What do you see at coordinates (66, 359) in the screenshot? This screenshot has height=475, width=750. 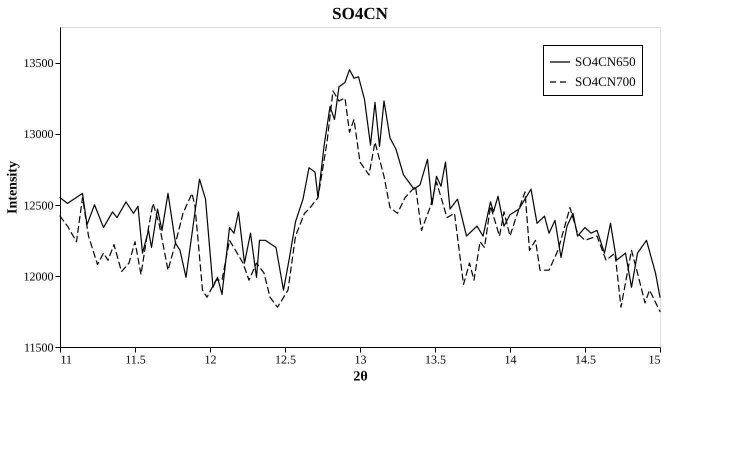 I see `x-tick-label: 11` at bounding box center [66, 359].